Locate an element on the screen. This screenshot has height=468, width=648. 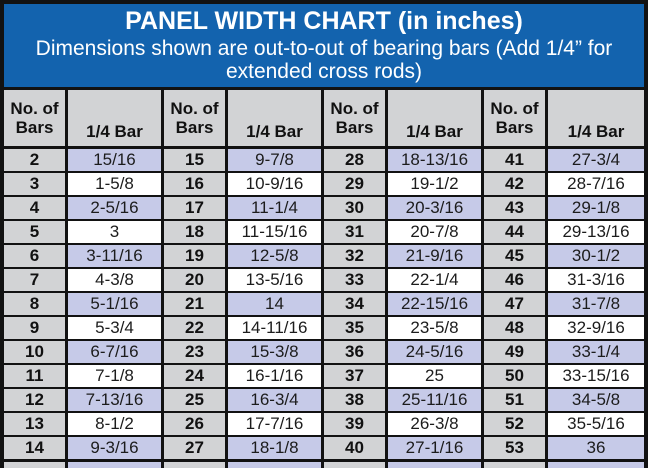
bars-cell: 53 is located at coordinates (516, 448).